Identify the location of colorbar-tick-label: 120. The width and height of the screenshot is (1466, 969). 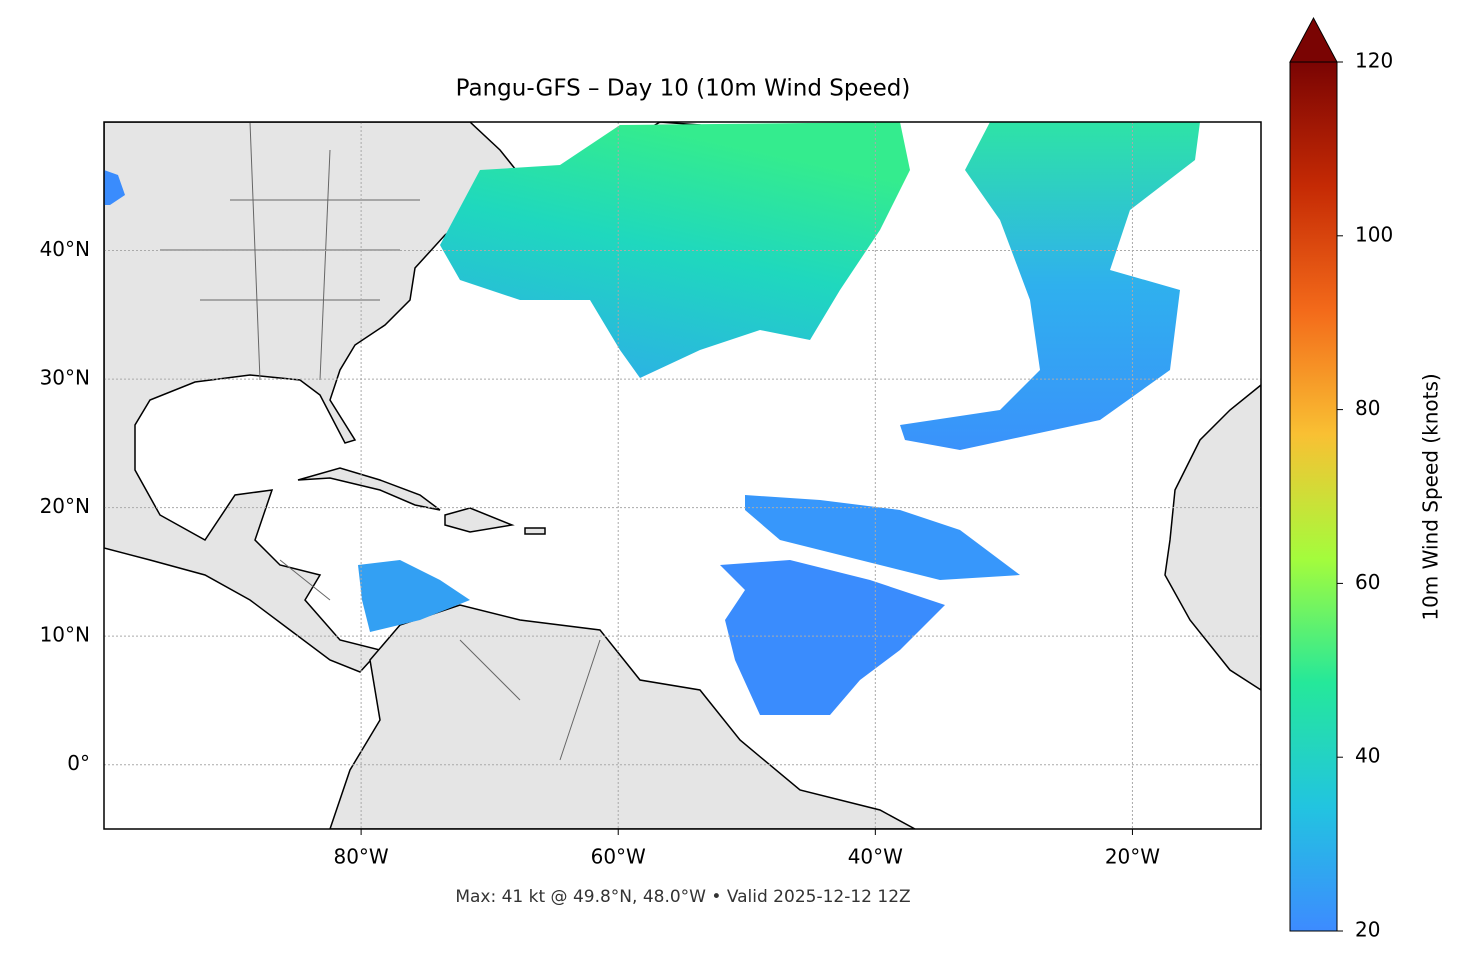
(1374, 61).